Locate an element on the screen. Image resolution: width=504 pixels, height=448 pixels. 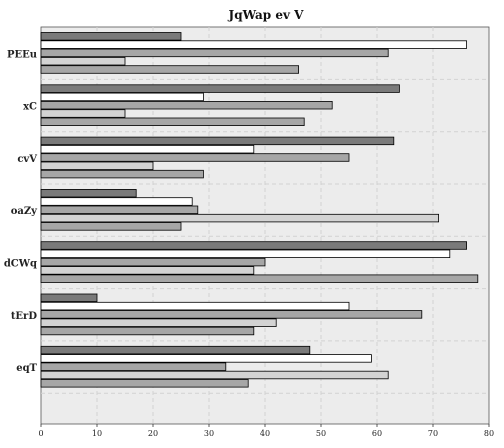
y-tick-label: oaZy is located at coordinates (24, 211).